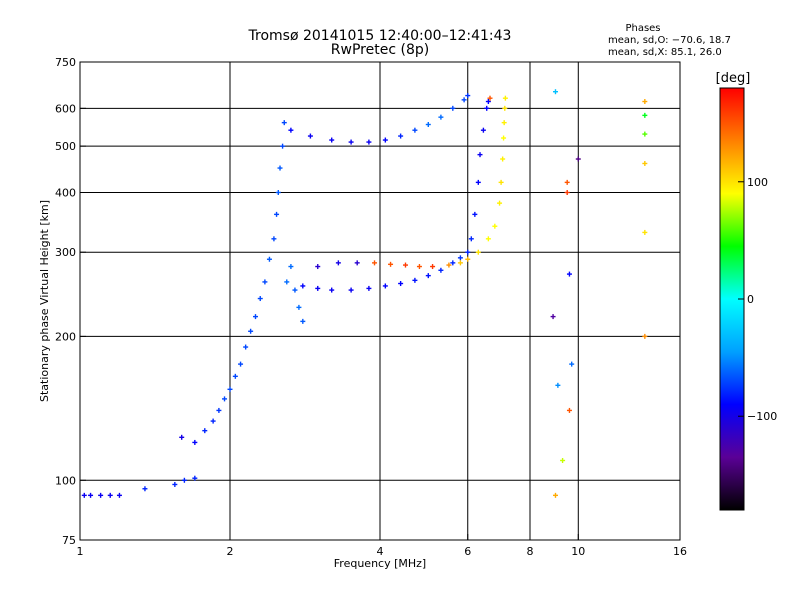 Image resolution: width=800 pixels, height=600 pixels. I want to click on x-tick-label: 10, so click(578, 551).